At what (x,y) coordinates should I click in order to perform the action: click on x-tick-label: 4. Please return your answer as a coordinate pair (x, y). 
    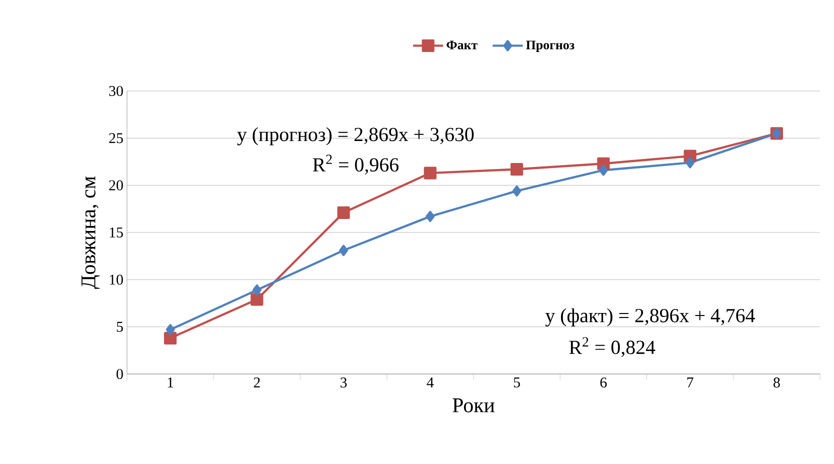
    Looking at the image, I should click on (430, 383).